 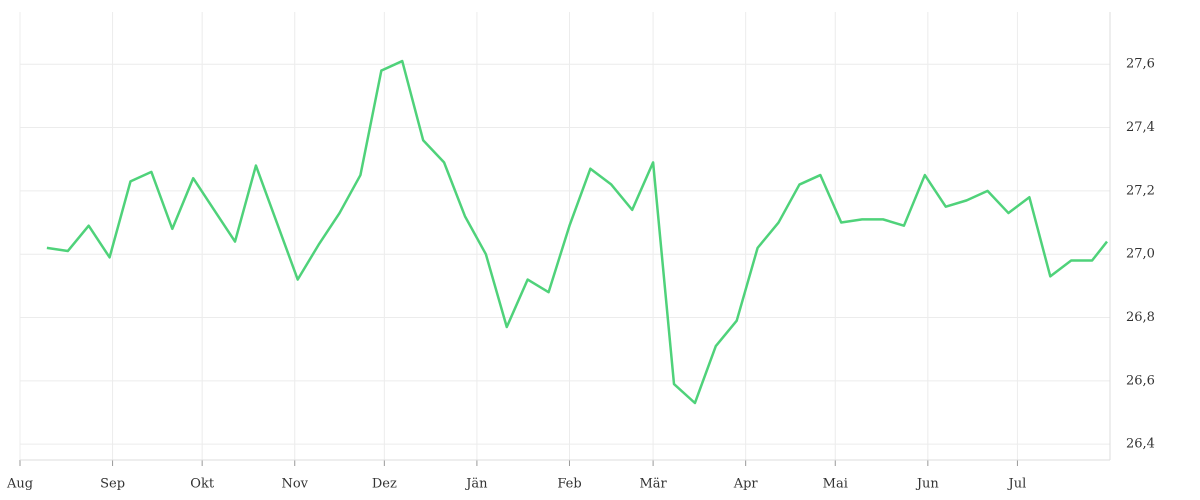 What do you see at coordinates (1140, 254) in the screenshot?
I see `y-tick-label: 27,0` at bounding box center [1140, 254].